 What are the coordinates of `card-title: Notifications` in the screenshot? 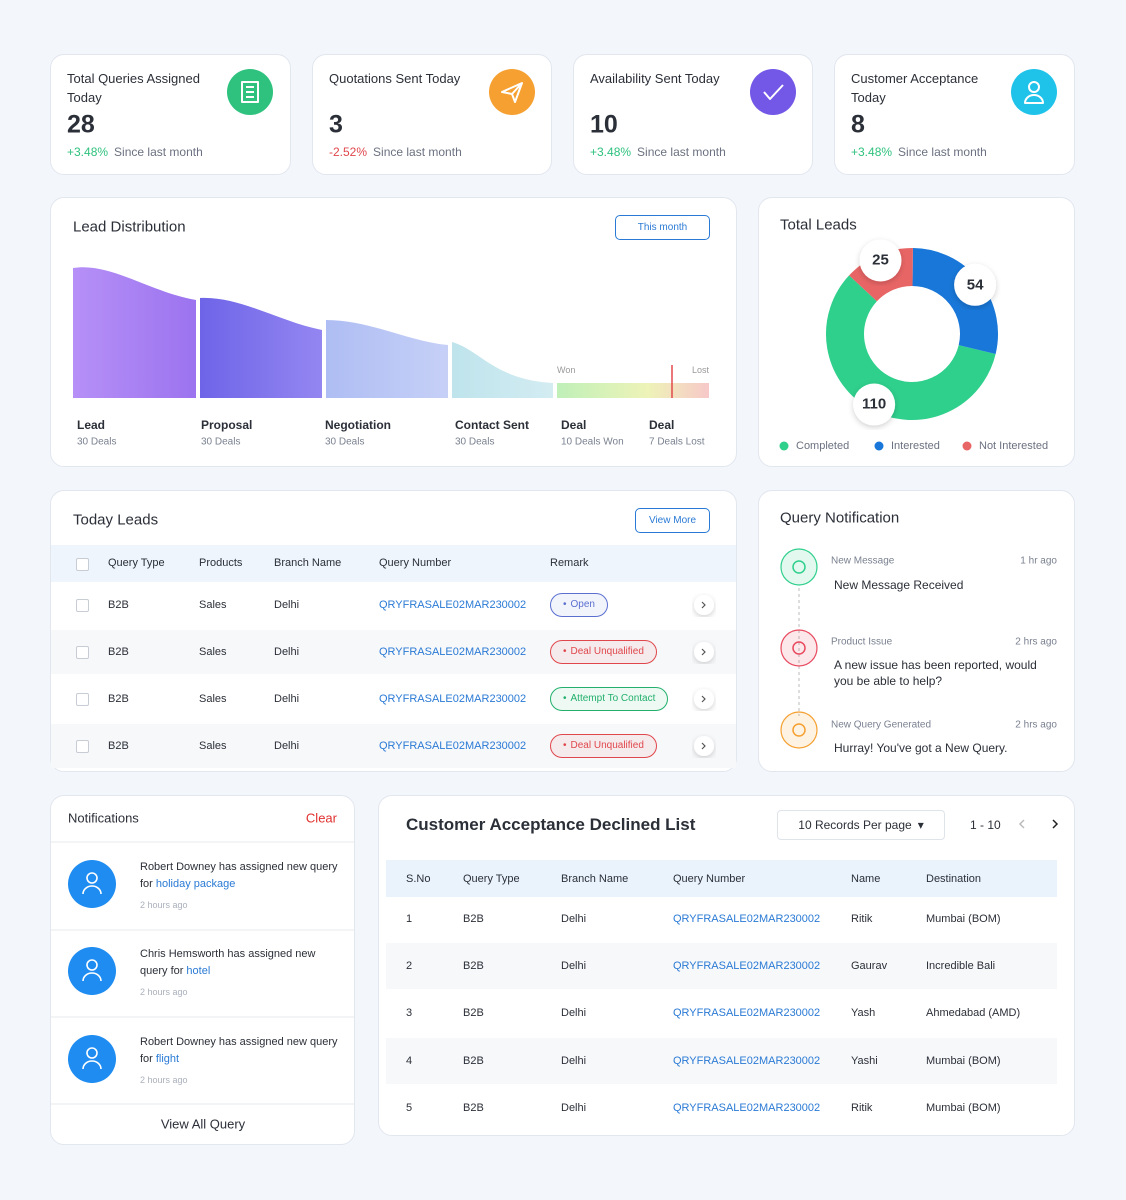 It's located at (103, 818).